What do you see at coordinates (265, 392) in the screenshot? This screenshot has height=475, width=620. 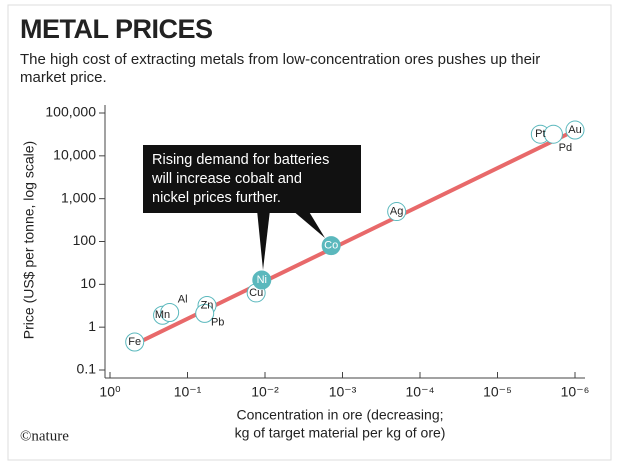 I see `x-tick-label: 10⁻²` at bounding box center [265, 392].